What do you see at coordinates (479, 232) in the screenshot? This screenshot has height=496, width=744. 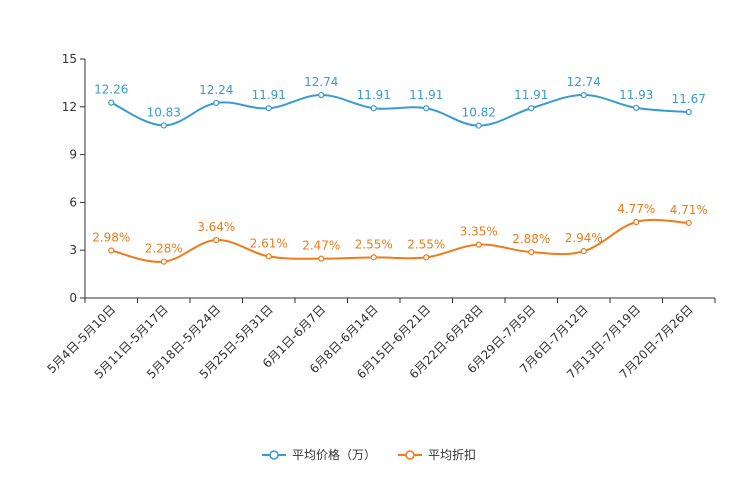 I see `data-label: 3.35%` at bounding box center [479, 232].